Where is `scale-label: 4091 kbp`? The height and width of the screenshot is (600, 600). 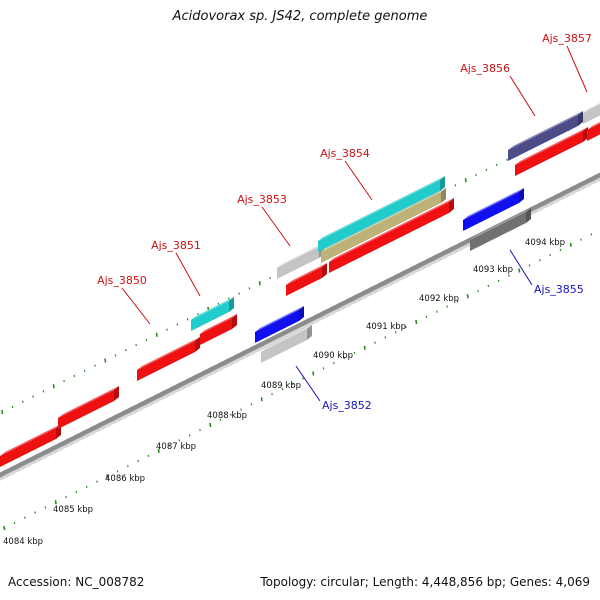
scale-label: 4091 kbp is located at coordinates (386, 327).